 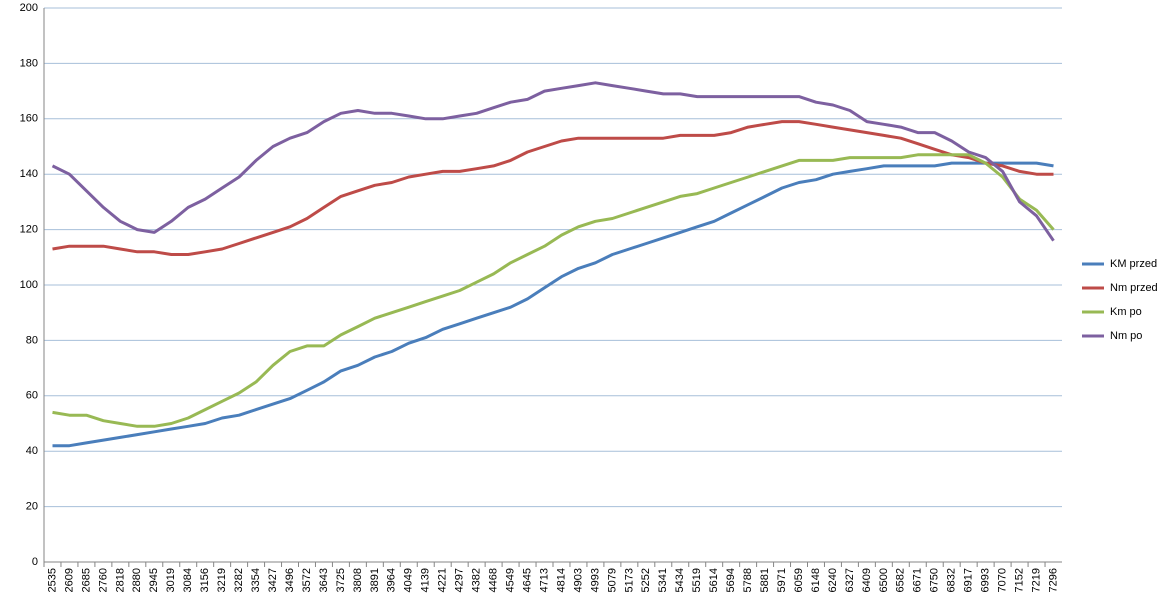 What do you see at coordinates (35, 562) in the screenshot?
I see `y-tick-label: 0` at bounding box center [35, 562].